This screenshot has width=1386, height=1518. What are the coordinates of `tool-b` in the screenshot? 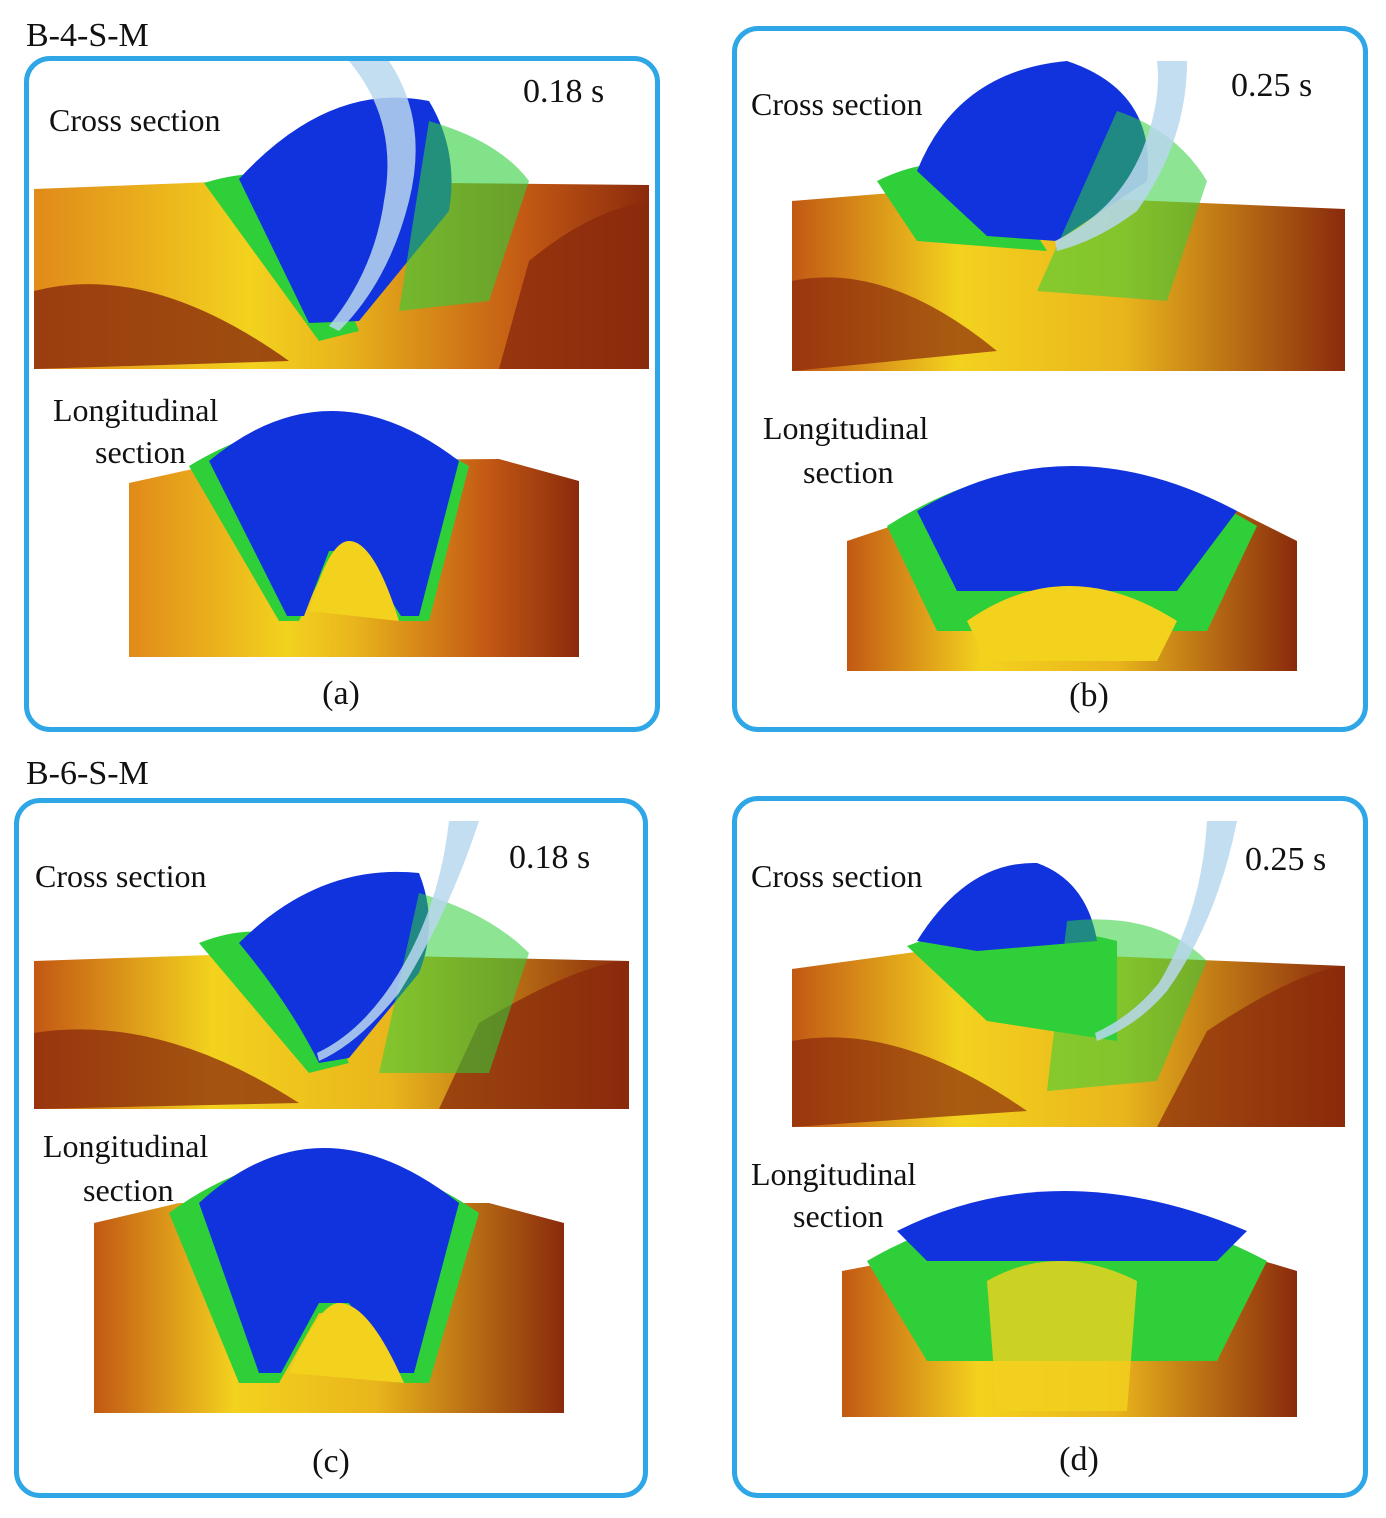 It's located at (1121, 156).